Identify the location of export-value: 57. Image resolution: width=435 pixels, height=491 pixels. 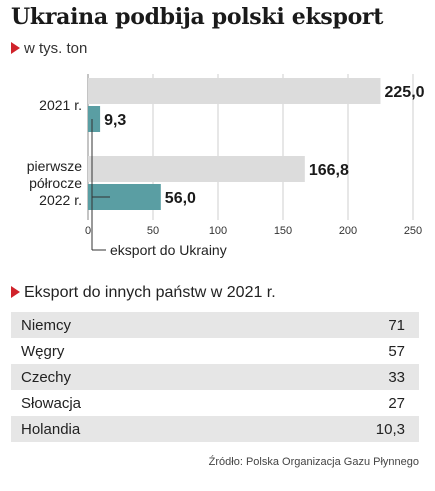
(396, 351).